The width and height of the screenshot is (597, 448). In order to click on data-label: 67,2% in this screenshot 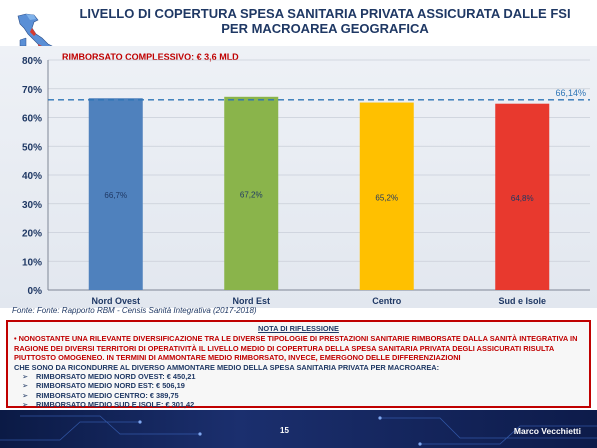, I will do `click(251, 194)`.